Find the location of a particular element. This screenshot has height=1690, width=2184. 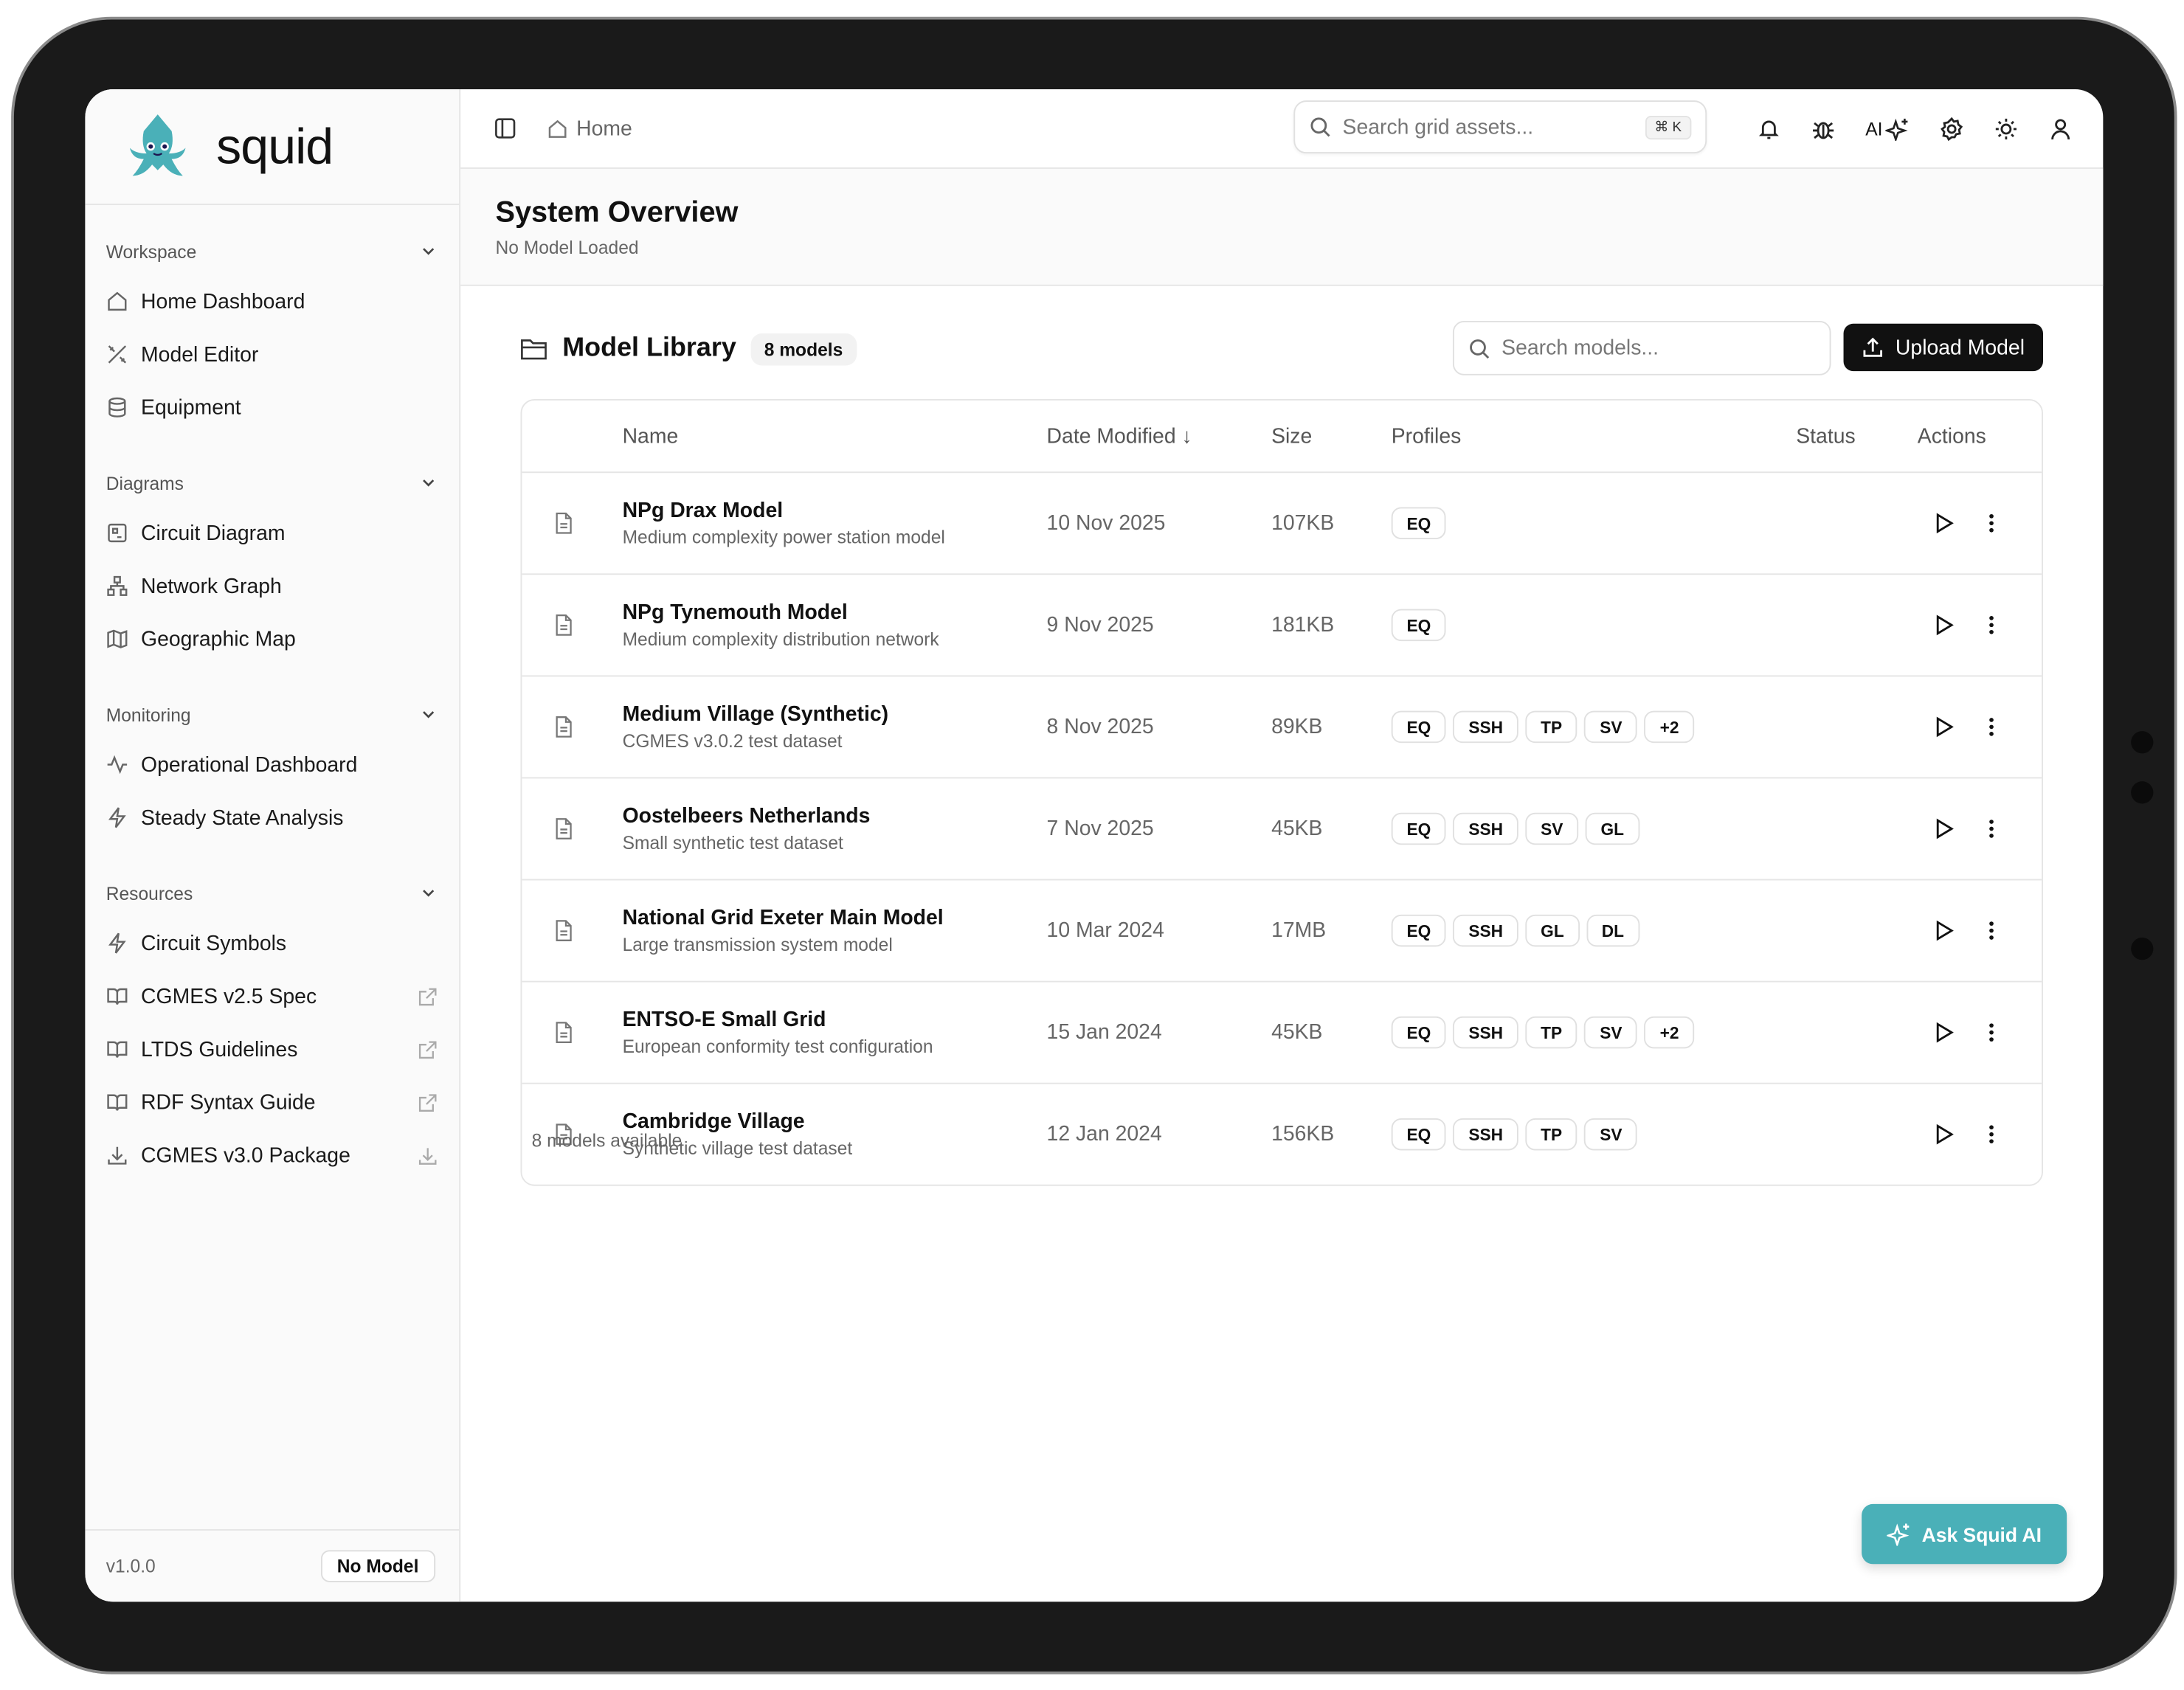

sidebar-item-geographic-map: Geographic Map is located at coordinates (272, 638).